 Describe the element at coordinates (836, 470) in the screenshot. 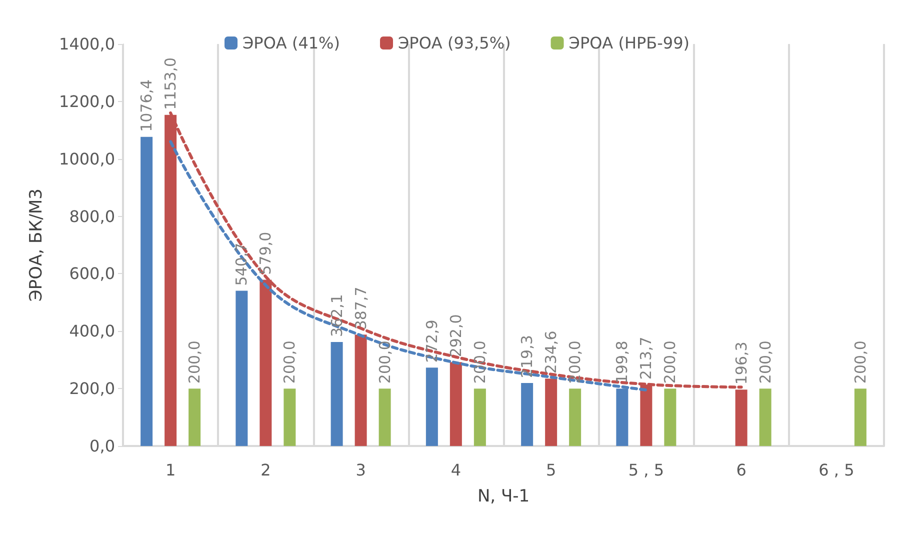

I see `x-tick-label: 6 , 5` at that location.